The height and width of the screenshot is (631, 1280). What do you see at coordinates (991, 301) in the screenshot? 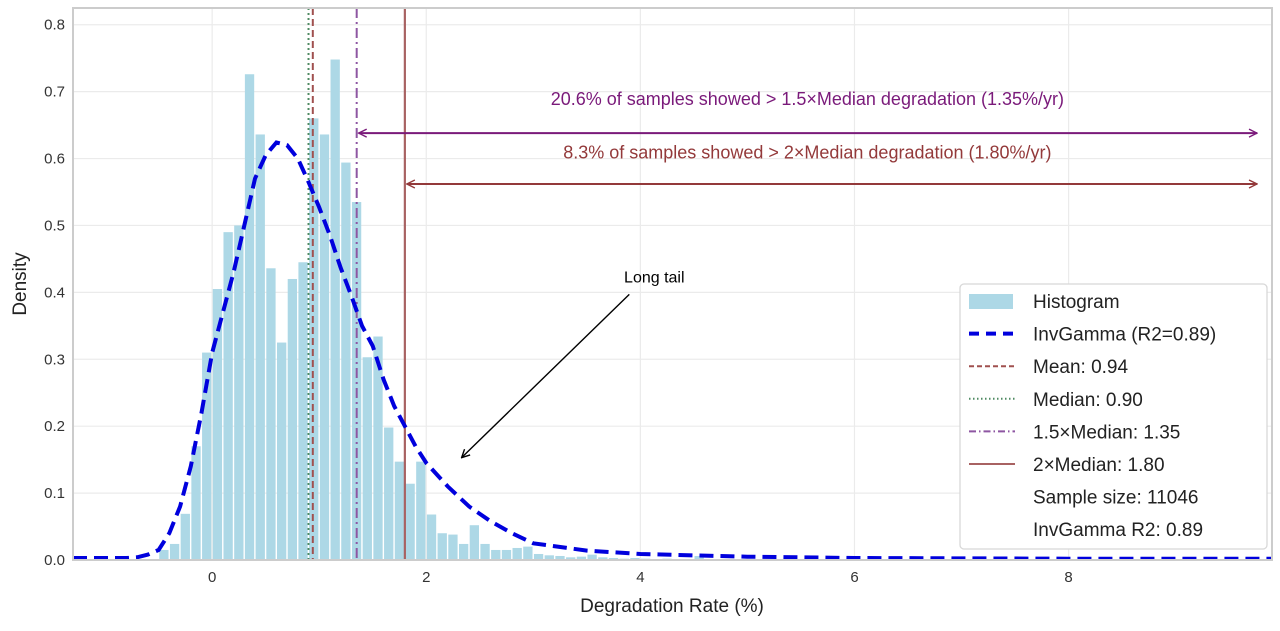
I see `legend-swatch` at bounding box center [991, 301].